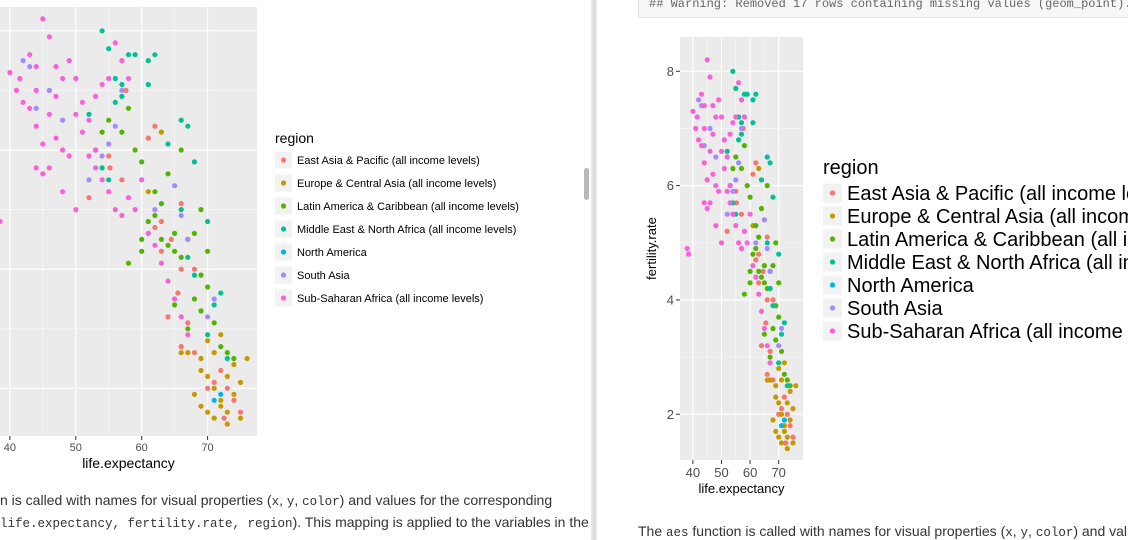 This screenshot has width=1128, height=540. Describe the element at coordinates (911, 286) in the screenshot. I see `legend-label-north-america: North America` at that location.